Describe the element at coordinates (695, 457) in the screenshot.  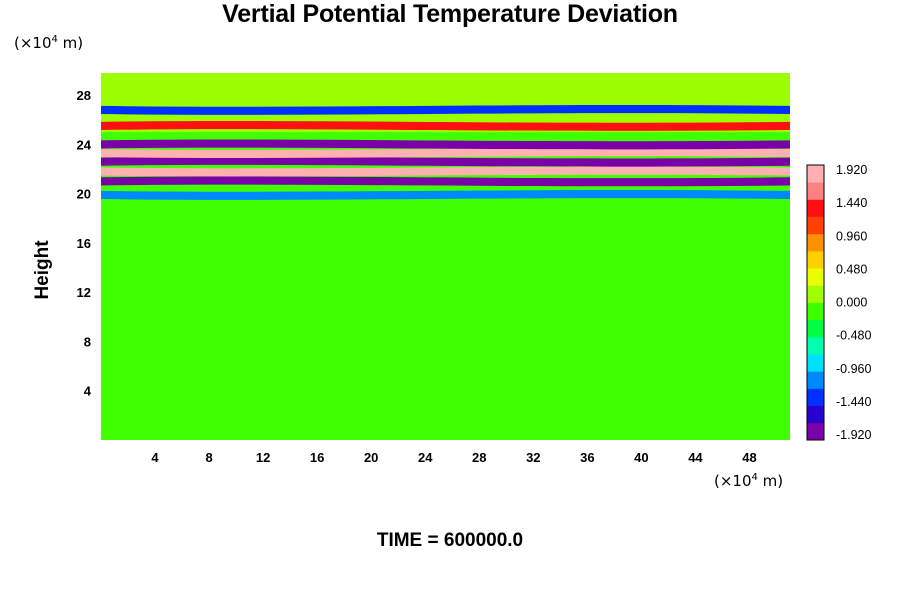
I see `x-tick-label: 44` at that location.